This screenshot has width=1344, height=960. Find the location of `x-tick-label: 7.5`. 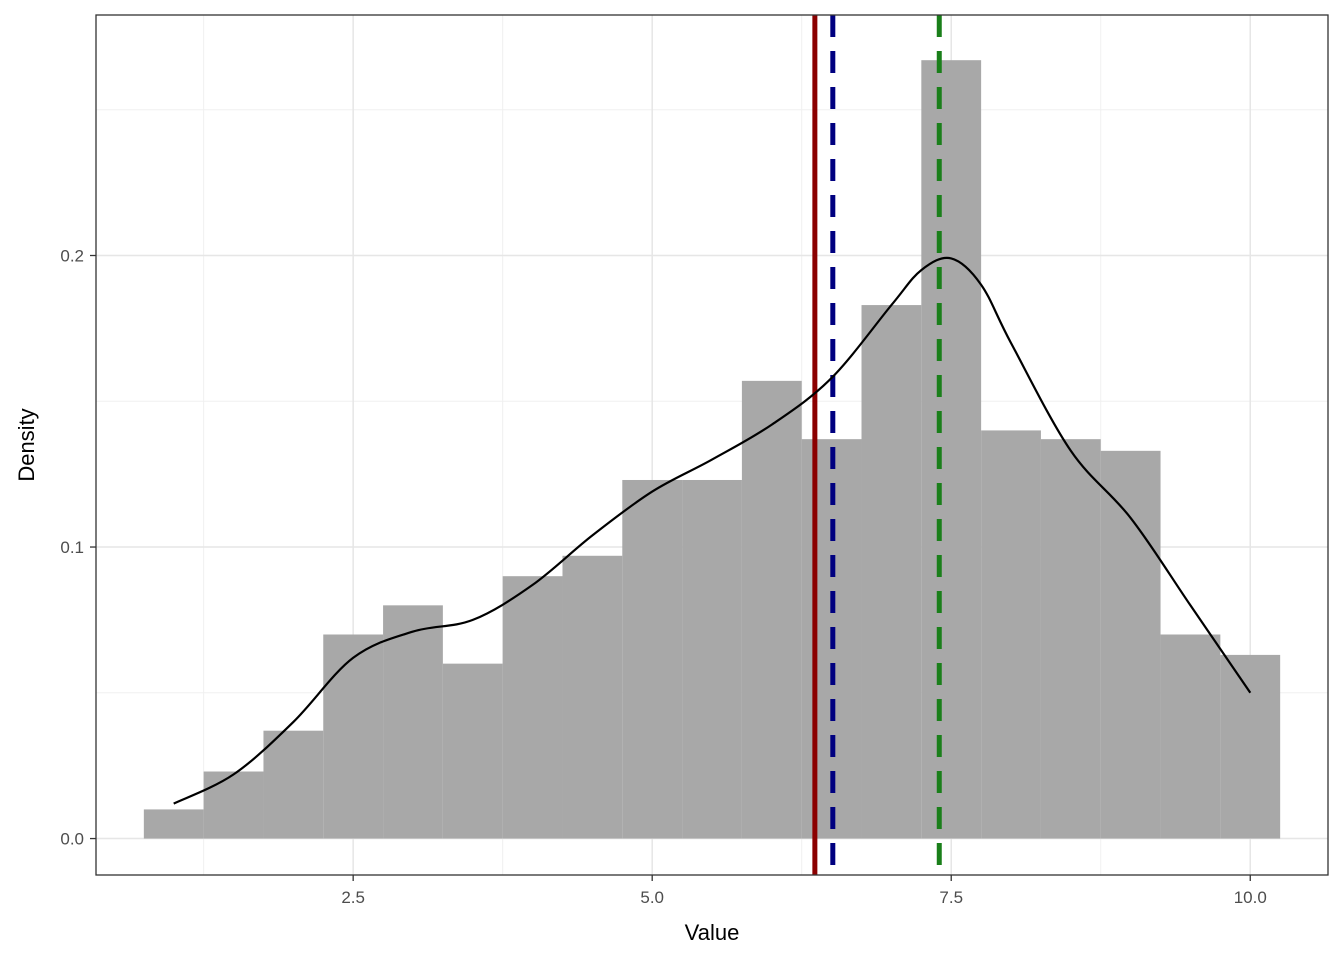

x-tick-label: 7.5 is located at coordinates (951, 897).